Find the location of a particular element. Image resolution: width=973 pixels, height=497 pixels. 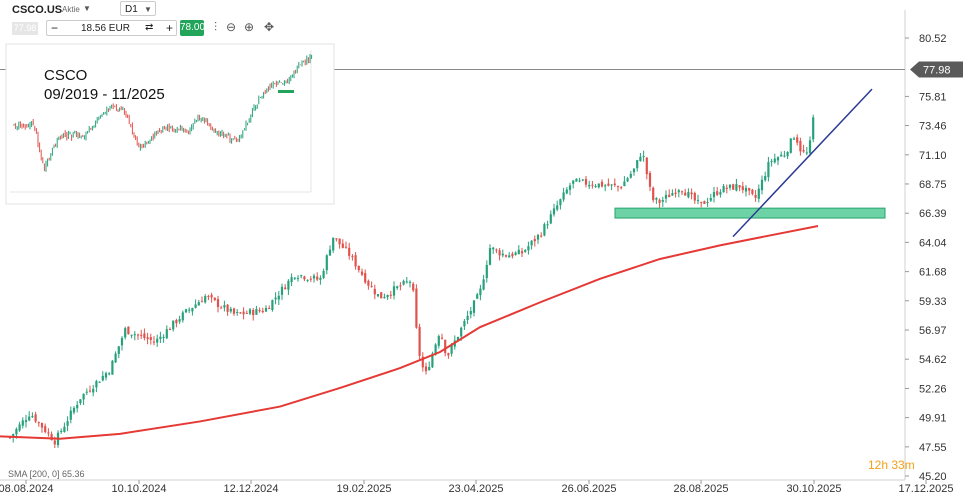

y-tick-label: 49.91 is located at coordinates (933, 419).